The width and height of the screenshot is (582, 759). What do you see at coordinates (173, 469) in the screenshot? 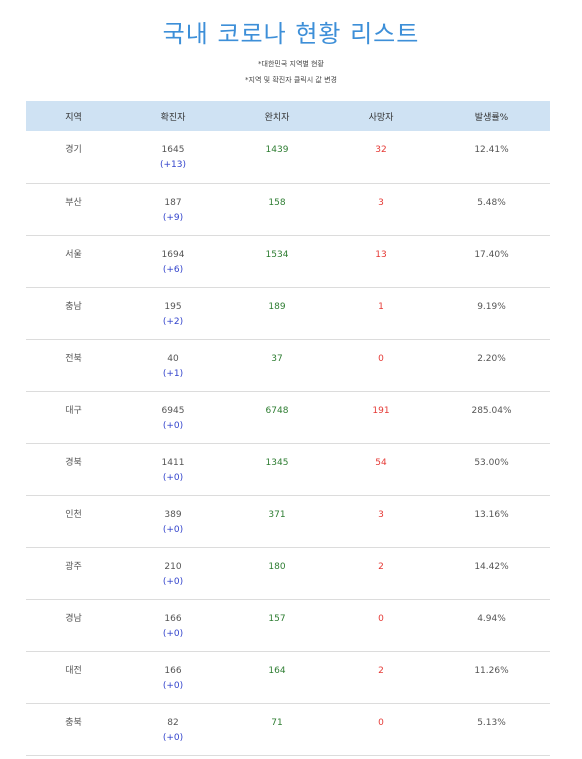
I see `confirmed-cell: 1411 (+0)` at bounding box center [173, 469].